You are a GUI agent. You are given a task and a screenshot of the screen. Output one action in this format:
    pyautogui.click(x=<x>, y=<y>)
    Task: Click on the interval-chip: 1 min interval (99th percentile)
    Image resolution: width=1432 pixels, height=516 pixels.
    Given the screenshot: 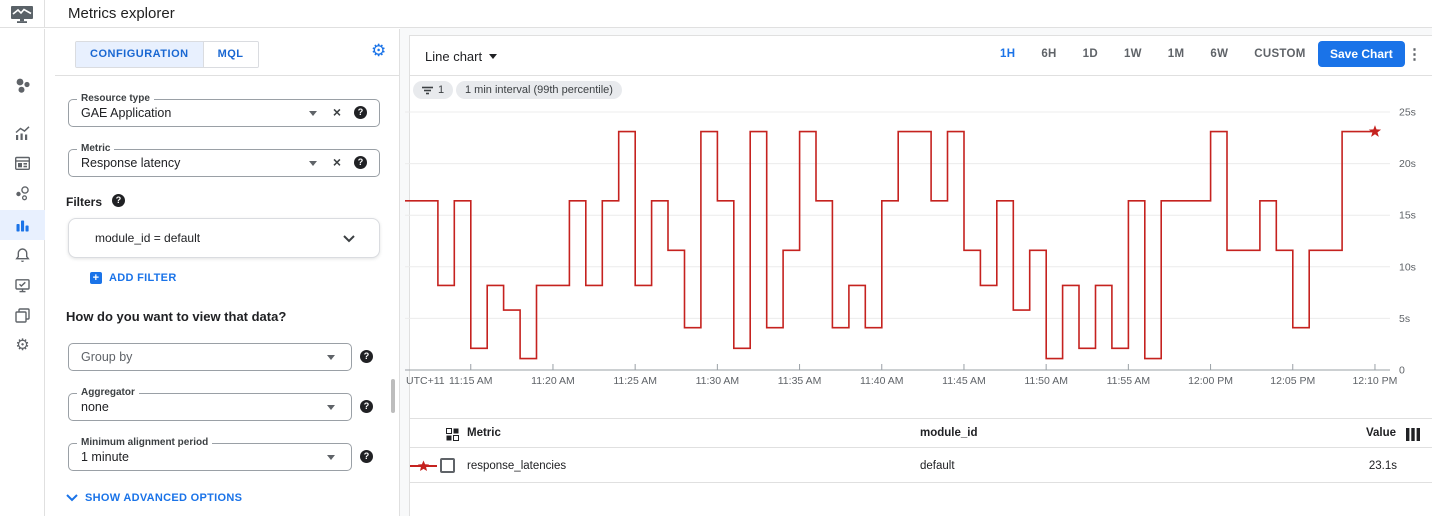 What is the action you would take?
    pyautogui.click(x=539, y=90)
    